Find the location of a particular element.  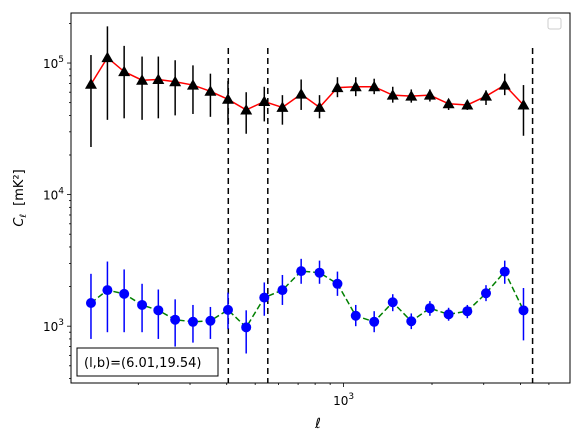

tick-exponent: 4 is located at coordinates (61, 192).